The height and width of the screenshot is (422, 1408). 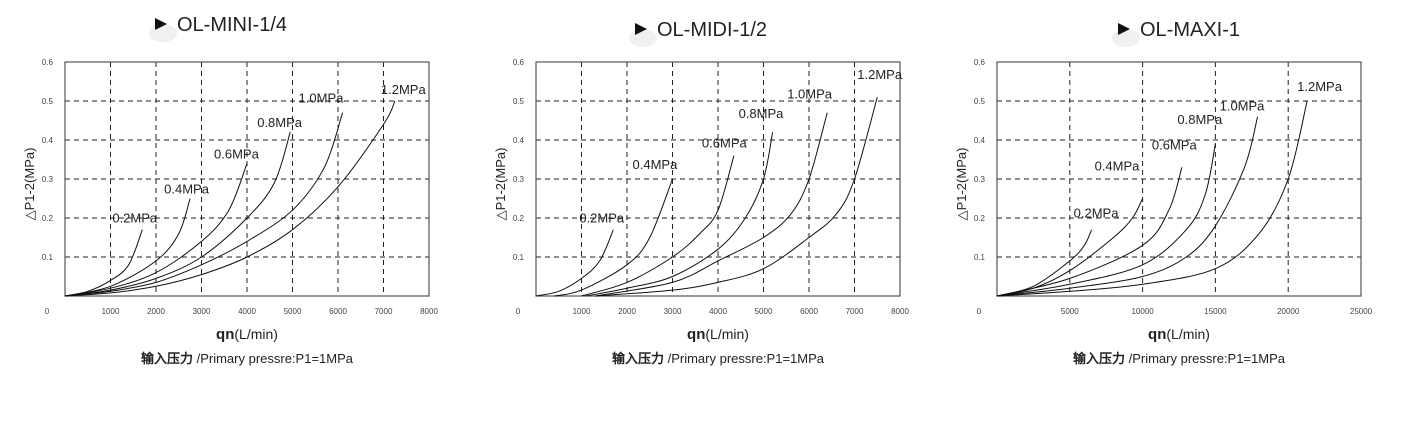 What do you see at coordinates (232, 25) in the screenshot?
I see `chart-title: OL-MINI-1/4` at bounding box center [232, 25].